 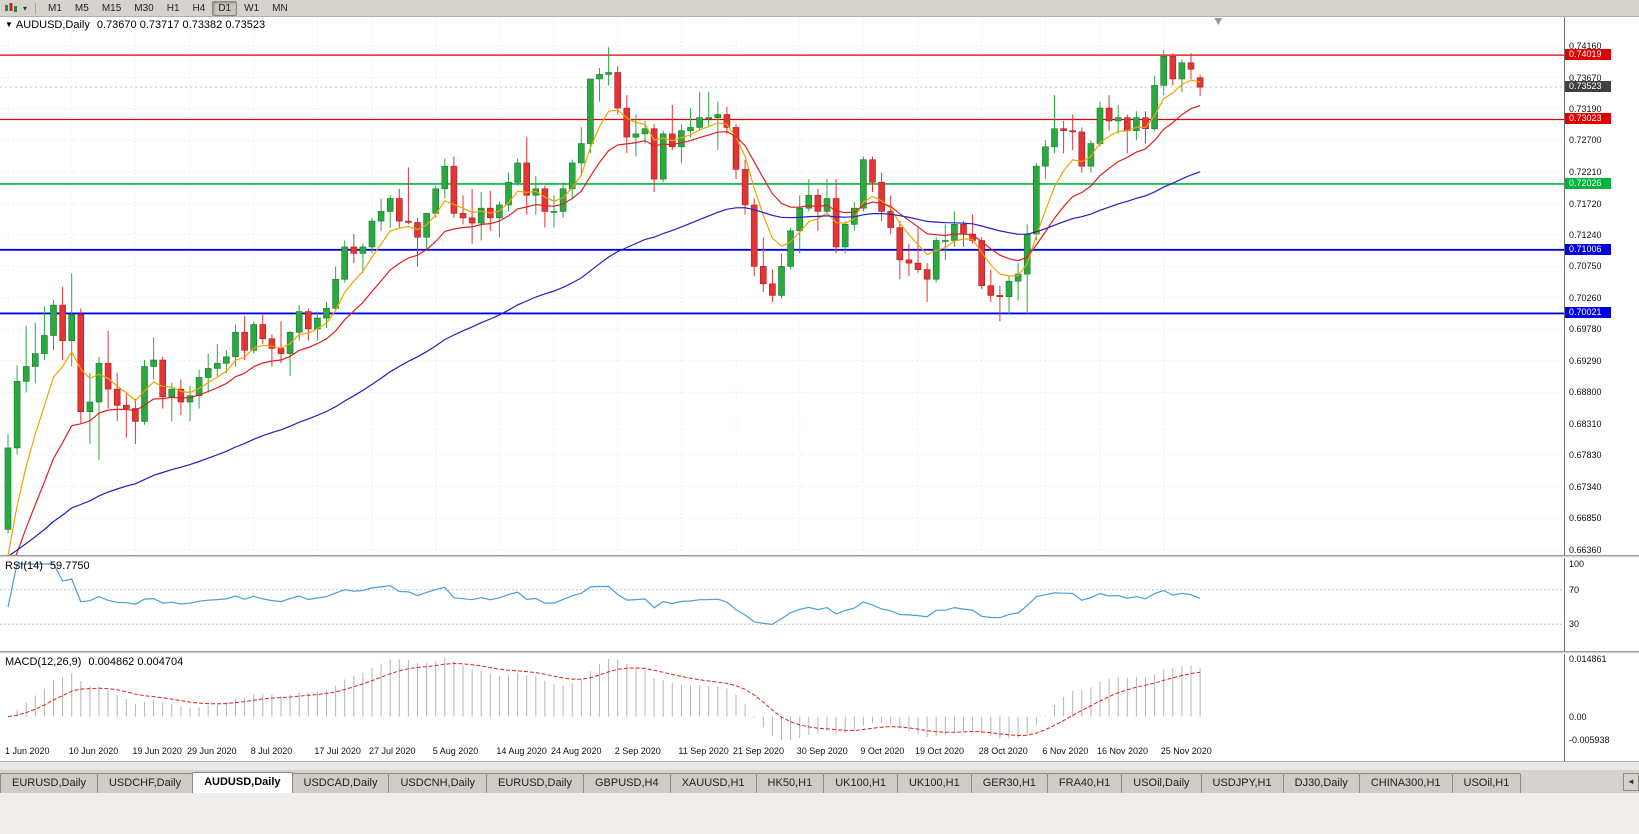 I want to click on rsi-axis: 100 70 30, so click(x=1601, y=604).